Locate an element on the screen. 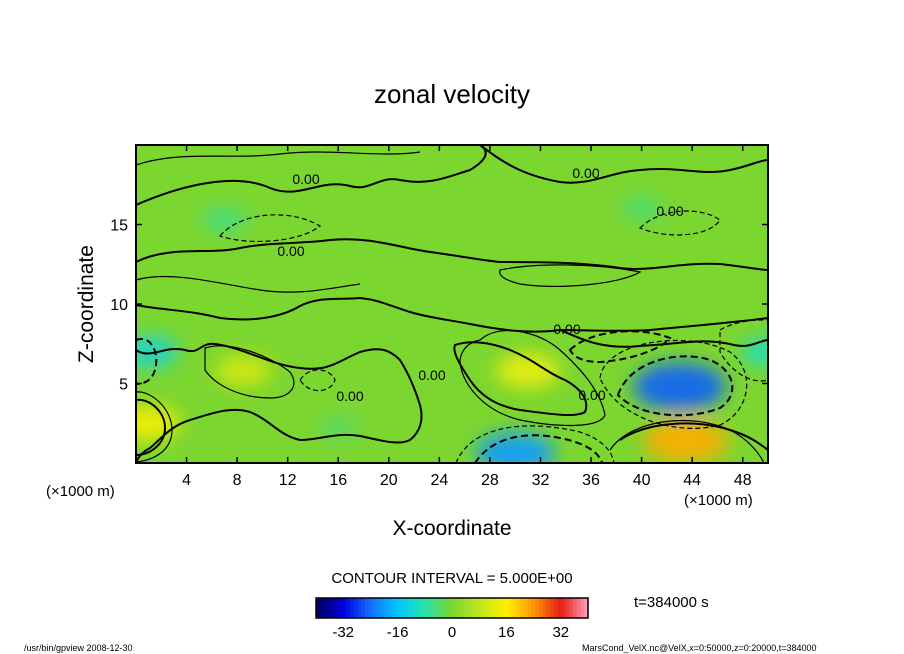 Image resolution: width=904 pixels, height=654 pixels. colorbar-tick-label: -32 is located at coordinates (343, 632).